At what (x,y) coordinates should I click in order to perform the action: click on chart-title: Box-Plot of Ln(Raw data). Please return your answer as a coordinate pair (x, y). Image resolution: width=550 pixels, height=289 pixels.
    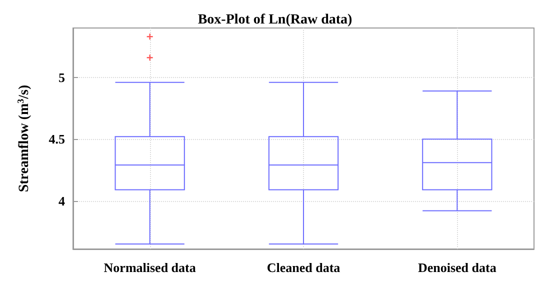
    Looking at the image, I should click on (275, 20).